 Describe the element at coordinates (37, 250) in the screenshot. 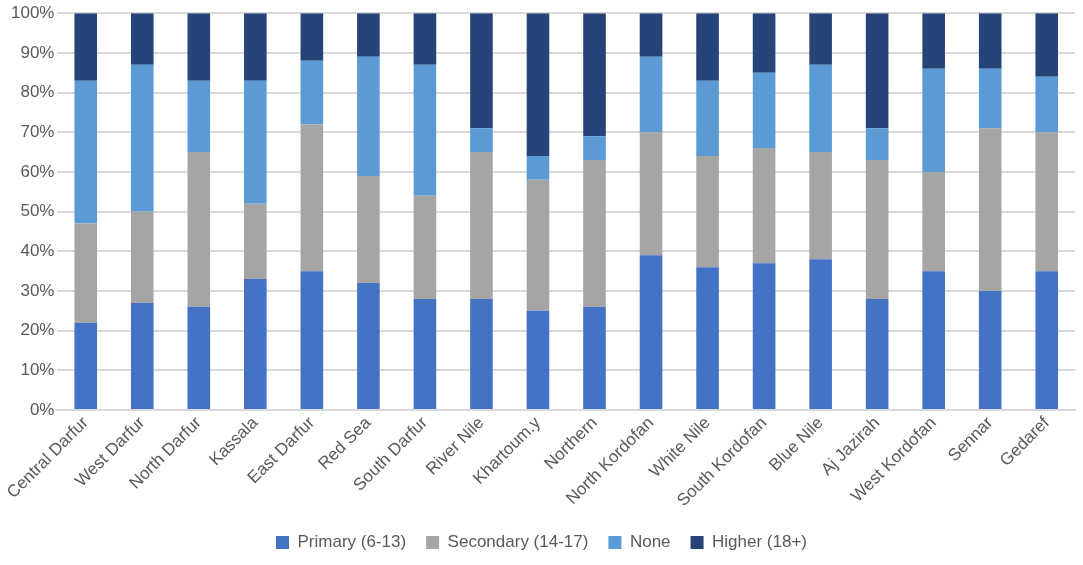

I see `y-tick-label: 40%` at that location.